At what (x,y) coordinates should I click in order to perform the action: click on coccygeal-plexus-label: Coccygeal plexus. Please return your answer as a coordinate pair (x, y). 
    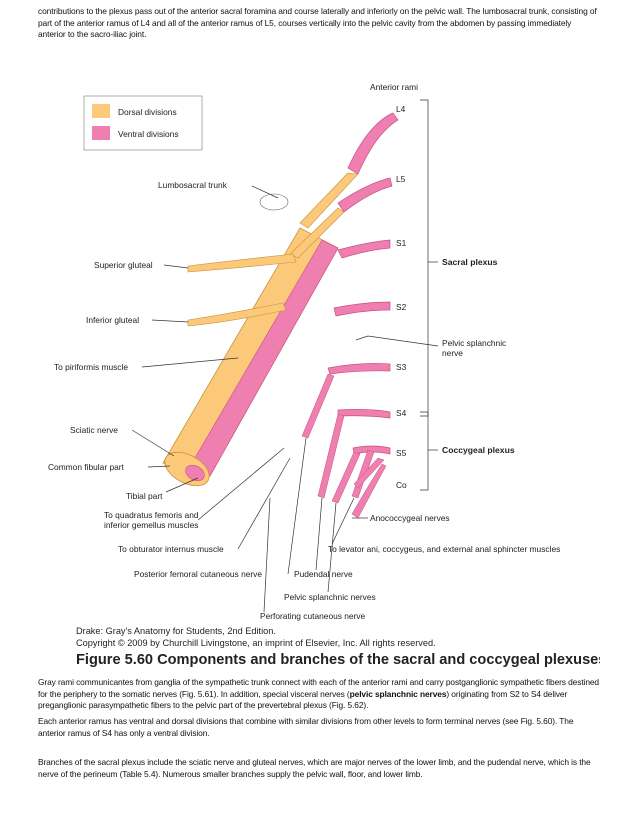
    Looking at the image, I should click on (478, 450).